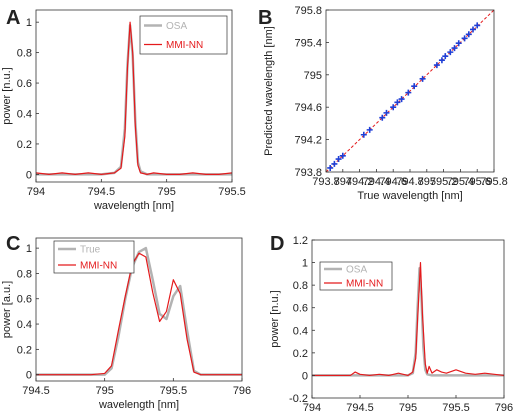 Image resolution: width=520 pixels, height=413 pixels. I want to click on y-tick-label: -0.2, so click(298, 399).